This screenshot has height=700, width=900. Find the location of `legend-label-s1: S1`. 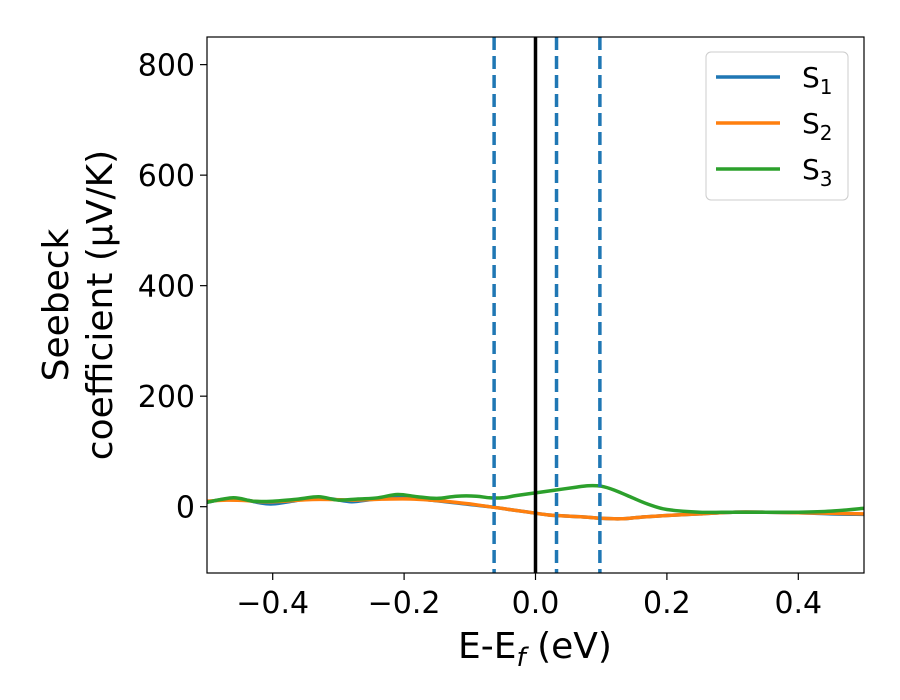

legend-label-s1: S1 is located at coordinates (817, 80).